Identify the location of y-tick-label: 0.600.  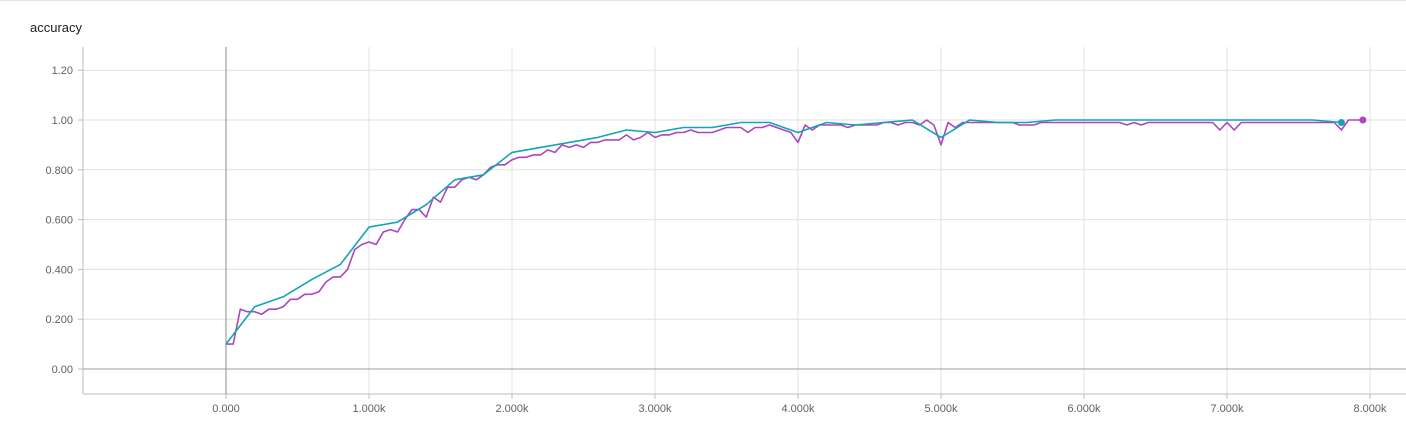
(59, 221).